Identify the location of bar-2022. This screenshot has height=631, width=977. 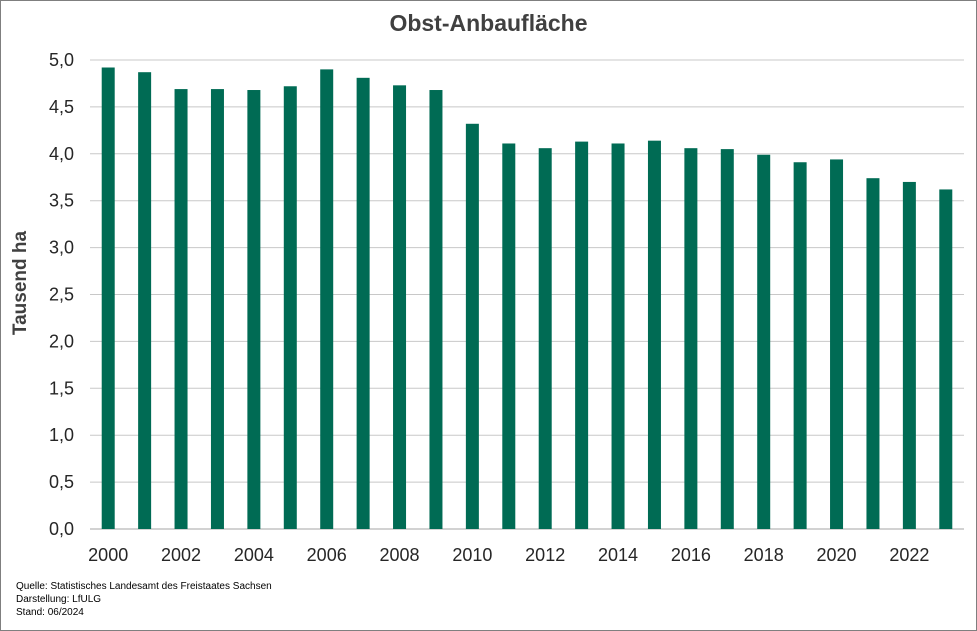
(909, 355).